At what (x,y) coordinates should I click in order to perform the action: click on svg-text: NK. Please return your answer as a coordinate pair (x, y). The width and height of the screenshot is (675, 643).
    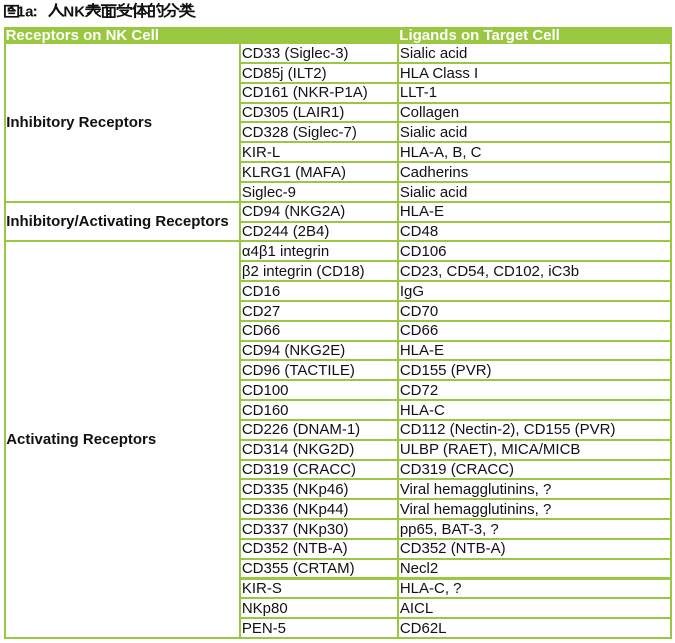
    Looking at the image, I should click on (74, 12).